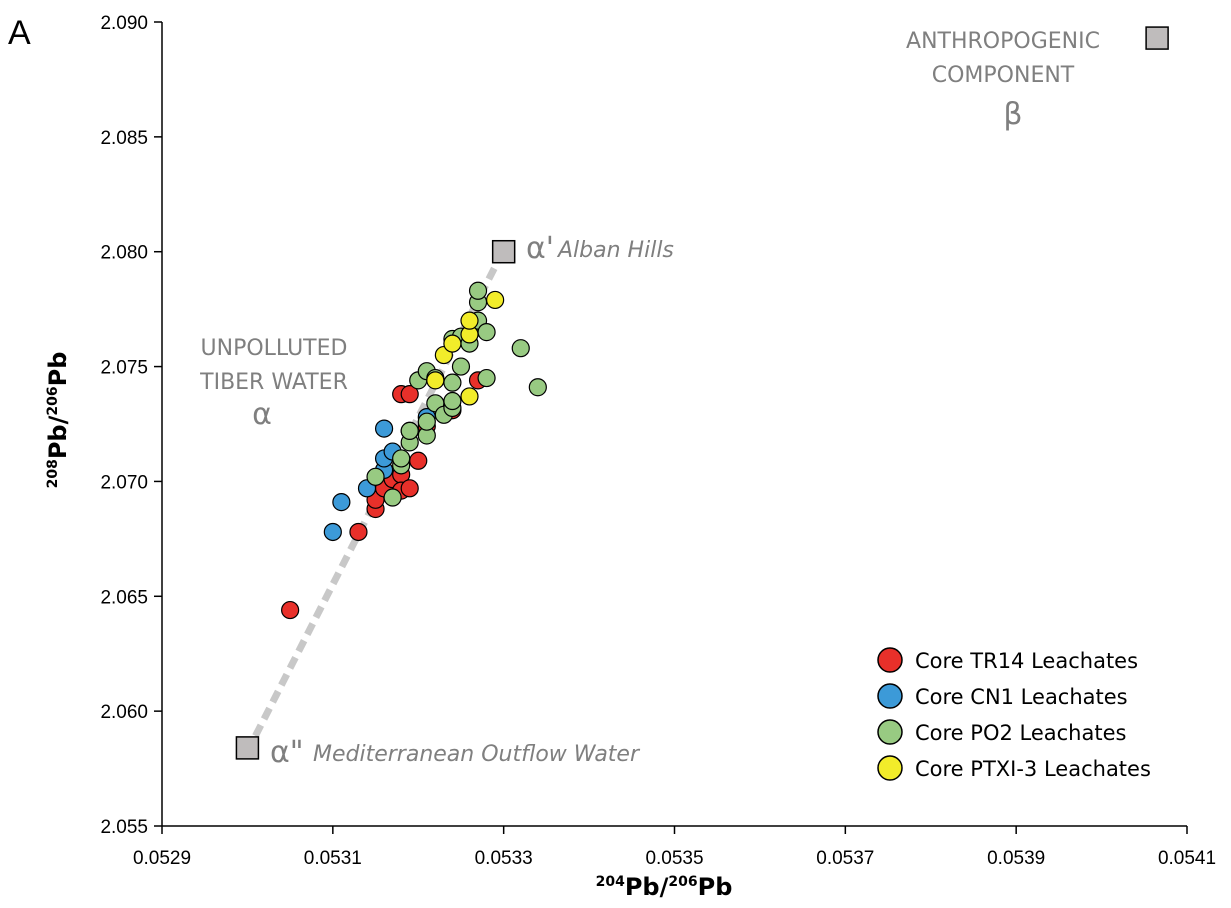 This screenshot has width=1231, height=908. What do you see at coordinates (124, 482) in the screenshot?
I see `y-tick-label: 2.070` at bounding box center [124, 482].